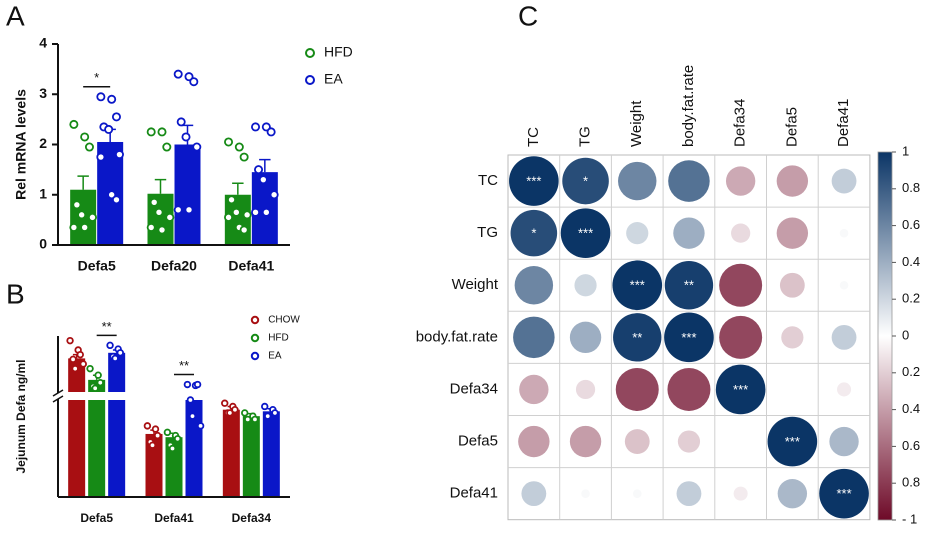 This screenshot has width=939, height=543. Describe the element at coordinates (905, 150) in the screenshot. I see `colorbar-tick-label: 1` at that location.